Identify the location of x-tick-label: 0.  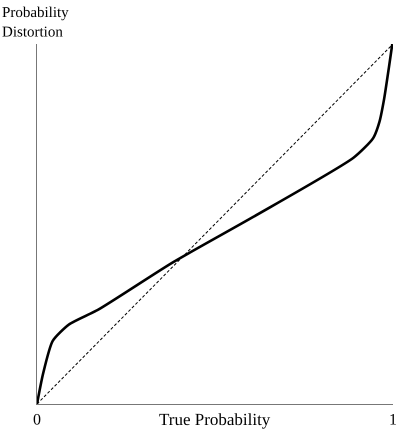
(37, 419).